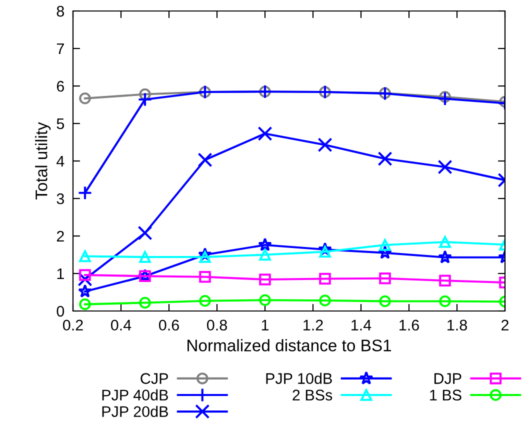 This screenshot has height=440, width=532. Describe the element at coordinates (121, 325) in the screenshot. I see `x-tick-label: 0.4` at that location.